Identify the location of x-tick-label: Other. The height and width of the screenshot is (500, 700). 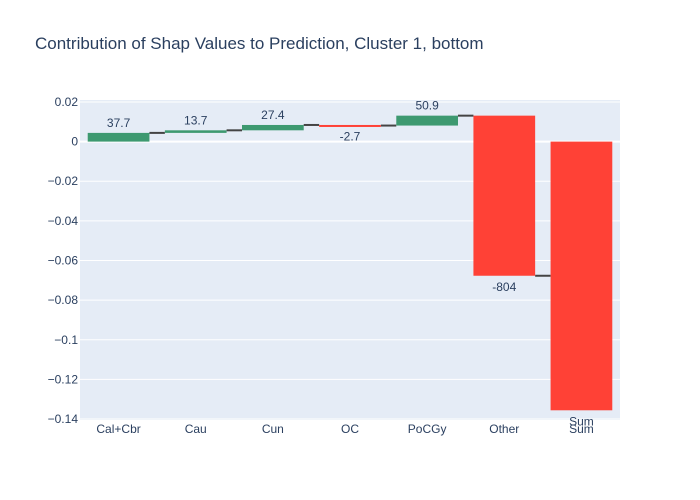
(504, 429).